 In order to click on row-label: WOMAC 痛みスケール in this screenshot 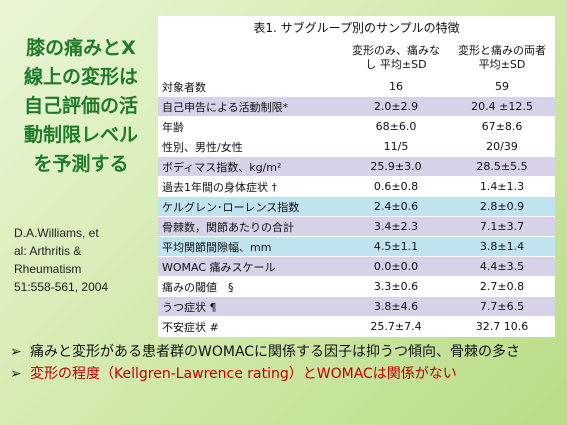, I will do `click(250, 266)`.